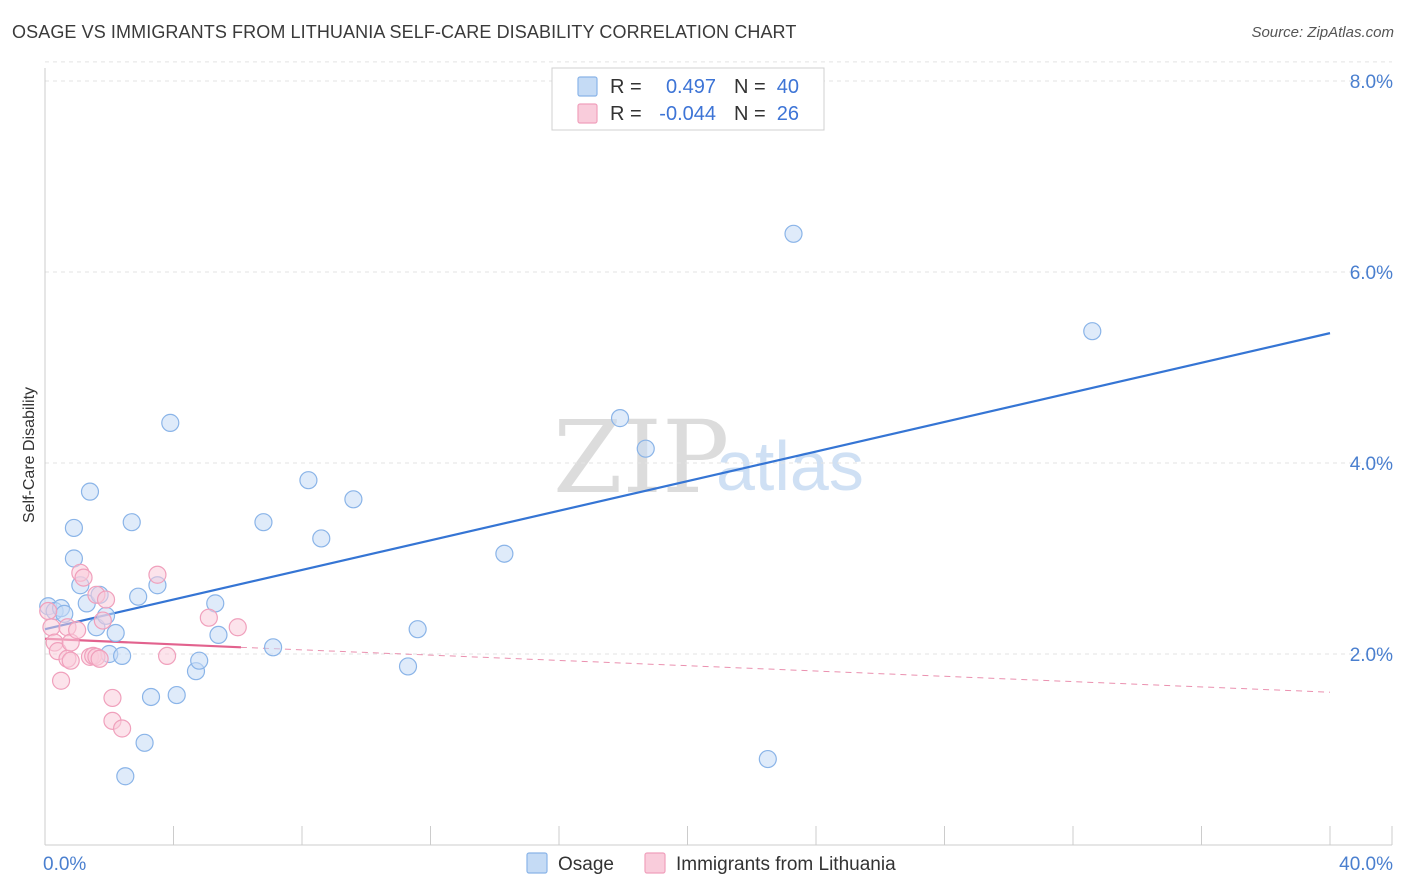 The height and width of the screenshot is (892, 1406). What do you see at coordinates (1371, 273) in the screenshot?
I see `y-tick-label-2: 6.0%` at bounding box center [1371, 273].